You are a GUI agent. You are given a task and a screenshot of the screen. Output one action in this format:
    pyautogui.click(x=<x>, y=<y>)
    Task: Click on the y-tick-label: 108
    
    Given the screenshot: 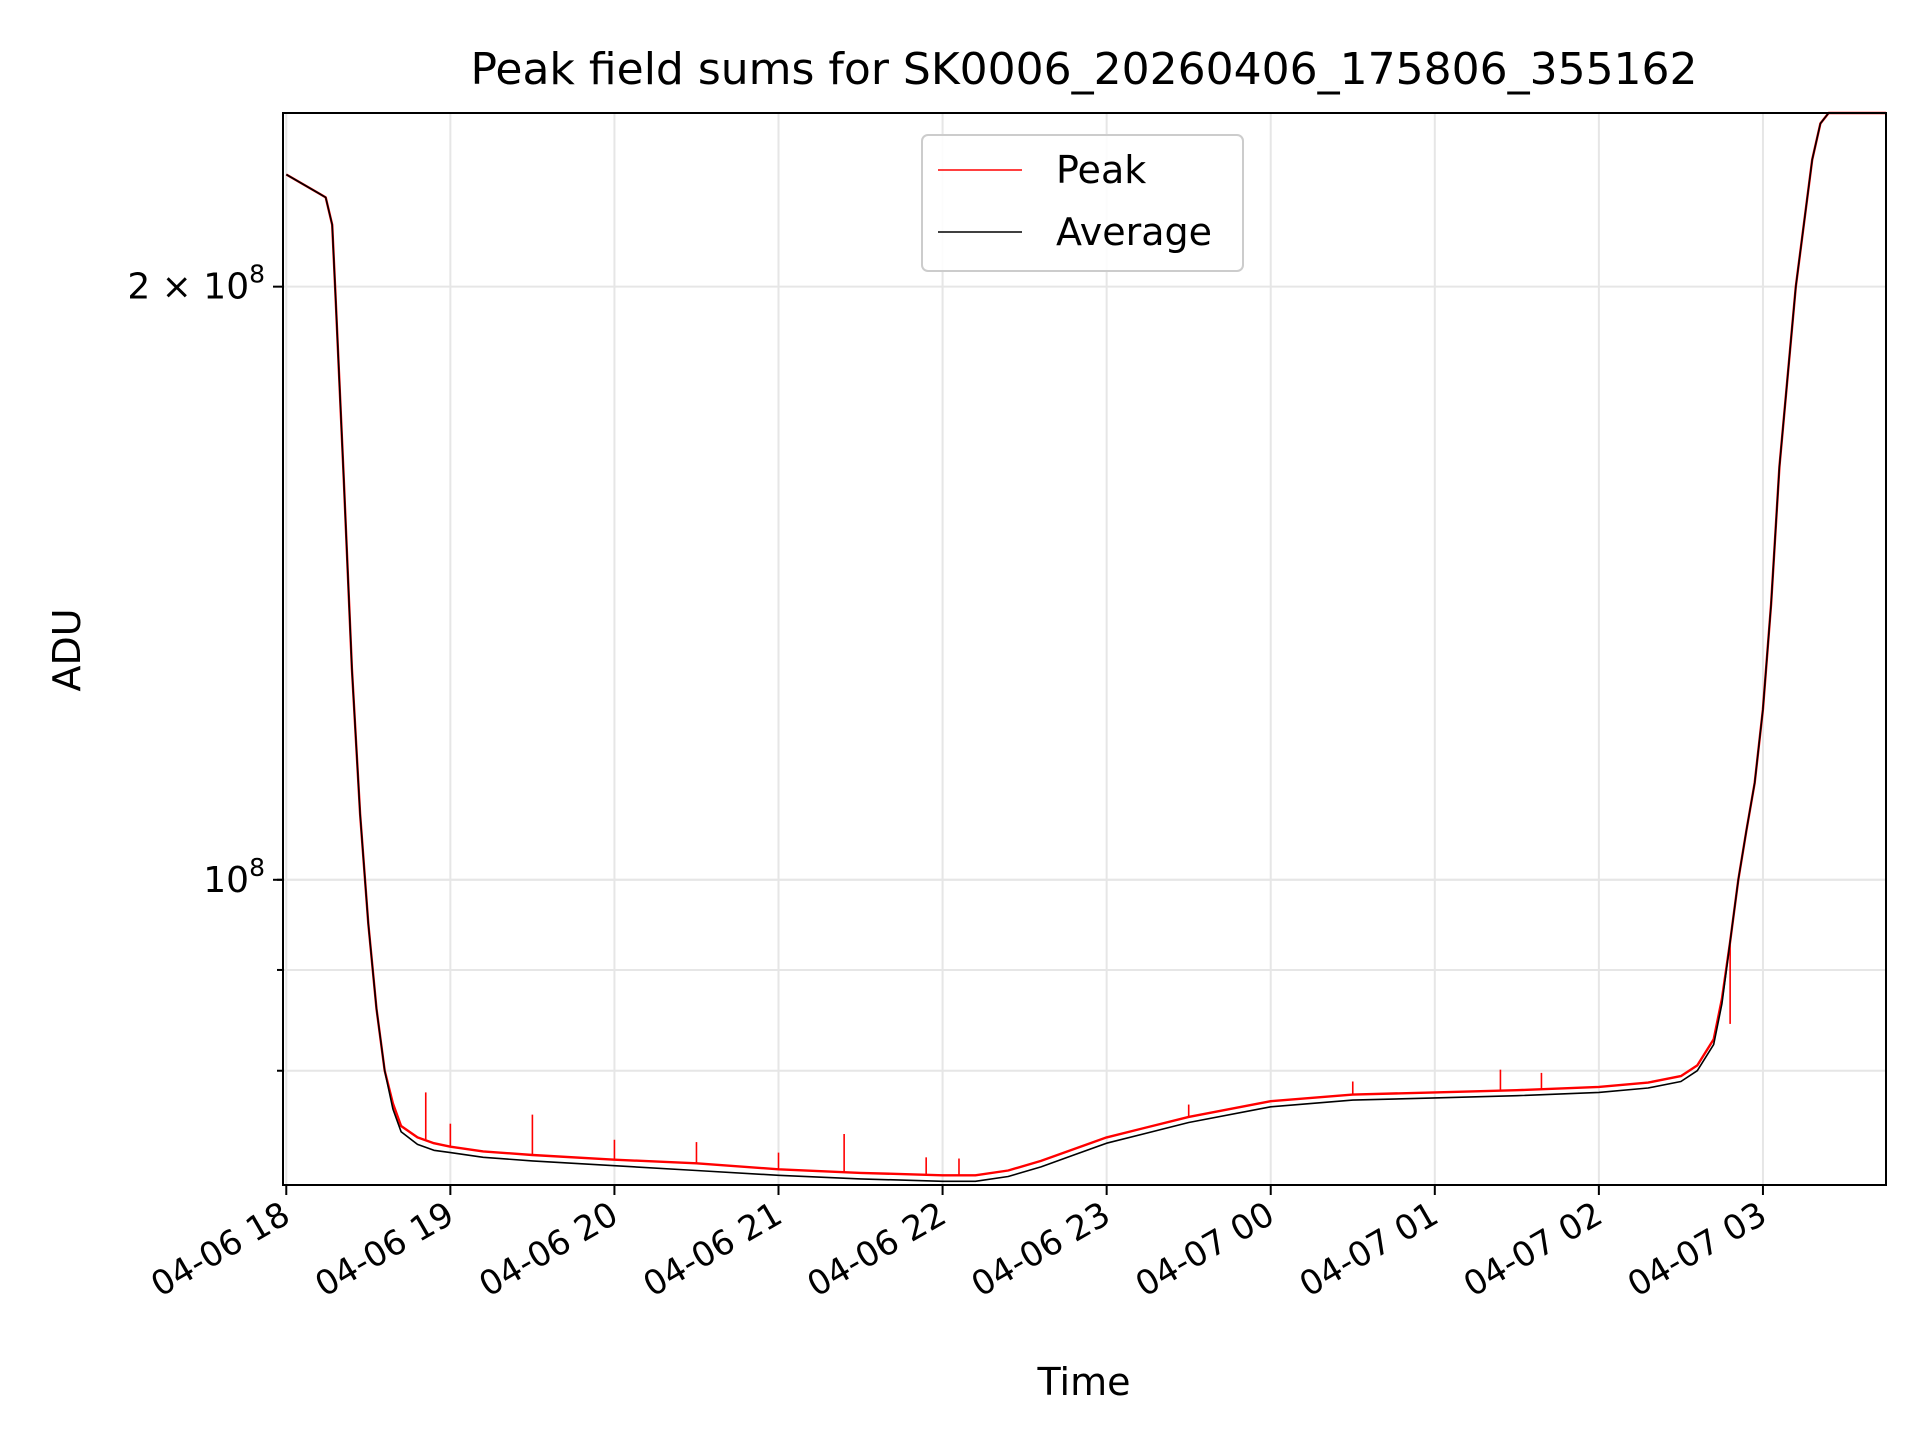 What is the action you would take?
    pyautogui.click(x=234, y=877)
    